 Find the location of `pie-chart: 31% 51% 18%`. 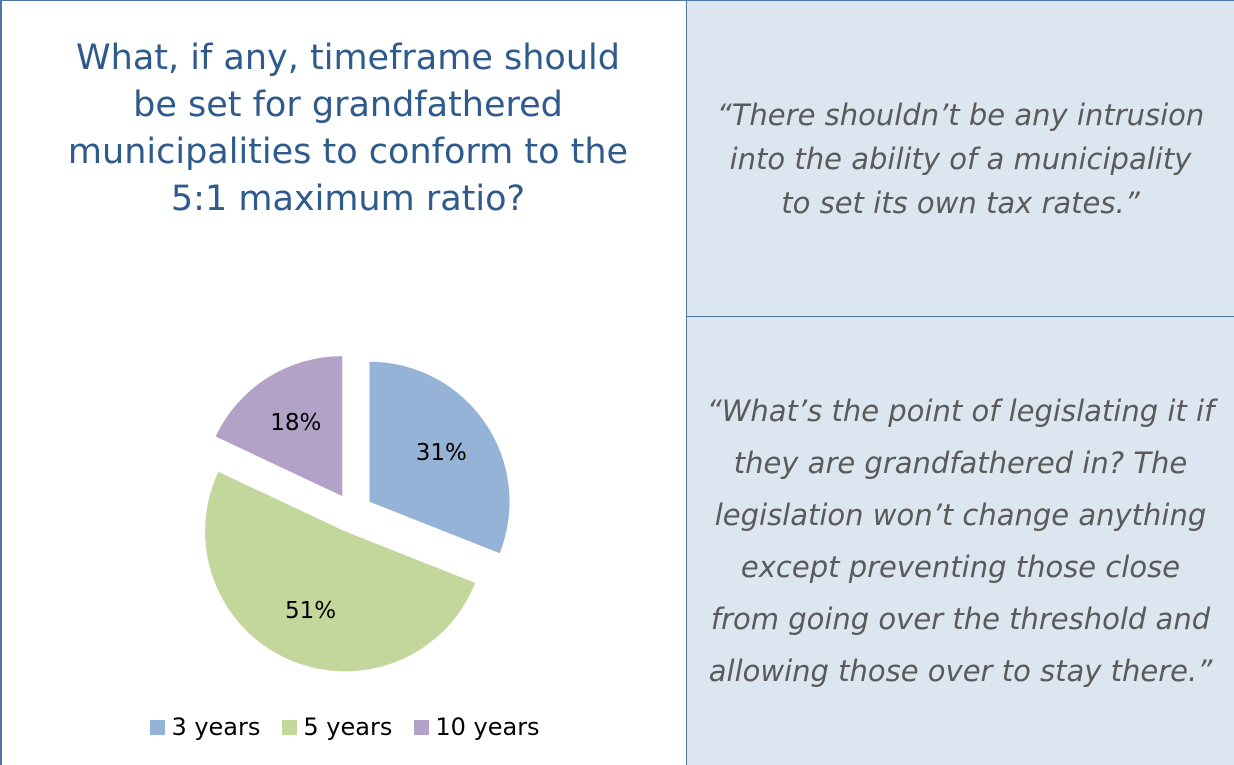

pie-chart: 31% 51% 18% is located at coordinates (357, 514).